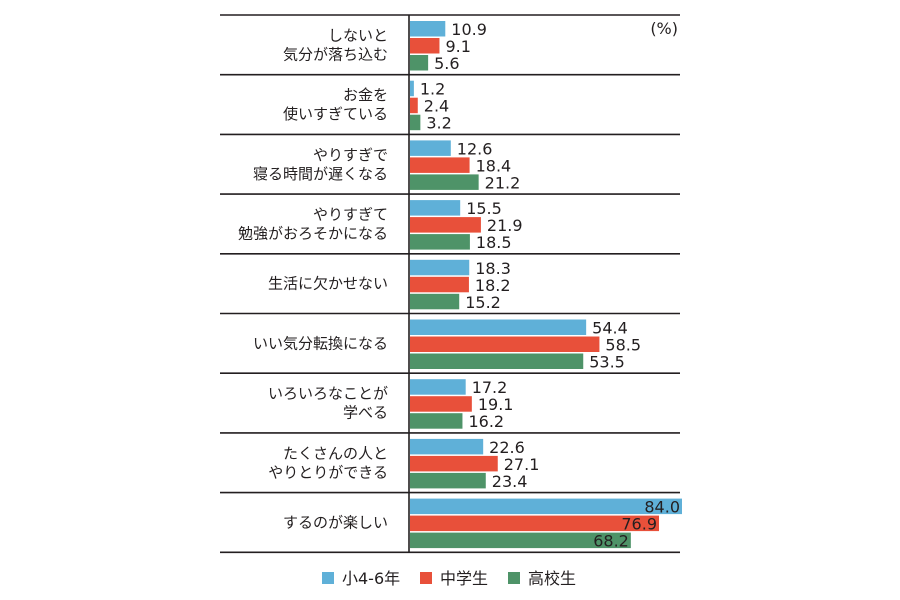 This screenshot has height=600, width=900. Describe the element at coordinates (350, 155) in the screenshot. I see `category-label: やりすぎで` at that location.